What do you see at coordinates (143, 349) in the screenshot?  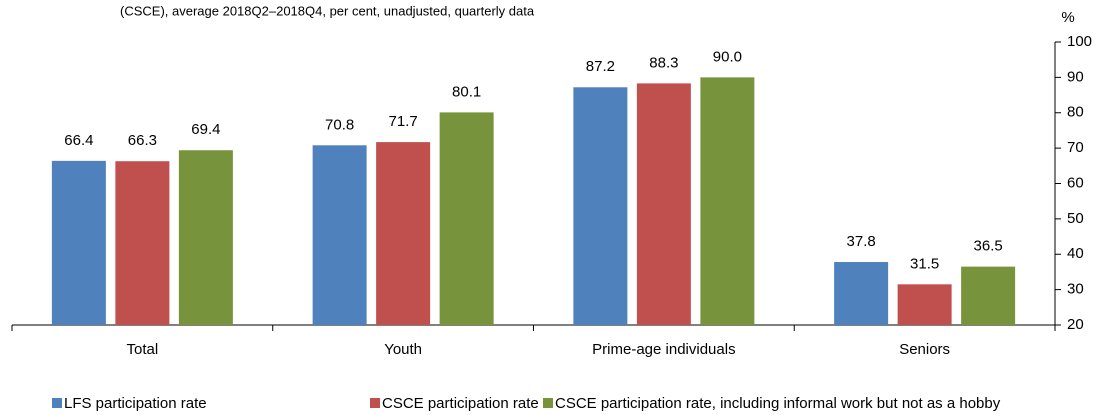 I see `x-tick-label: Total` at bounding box center [143, 349].